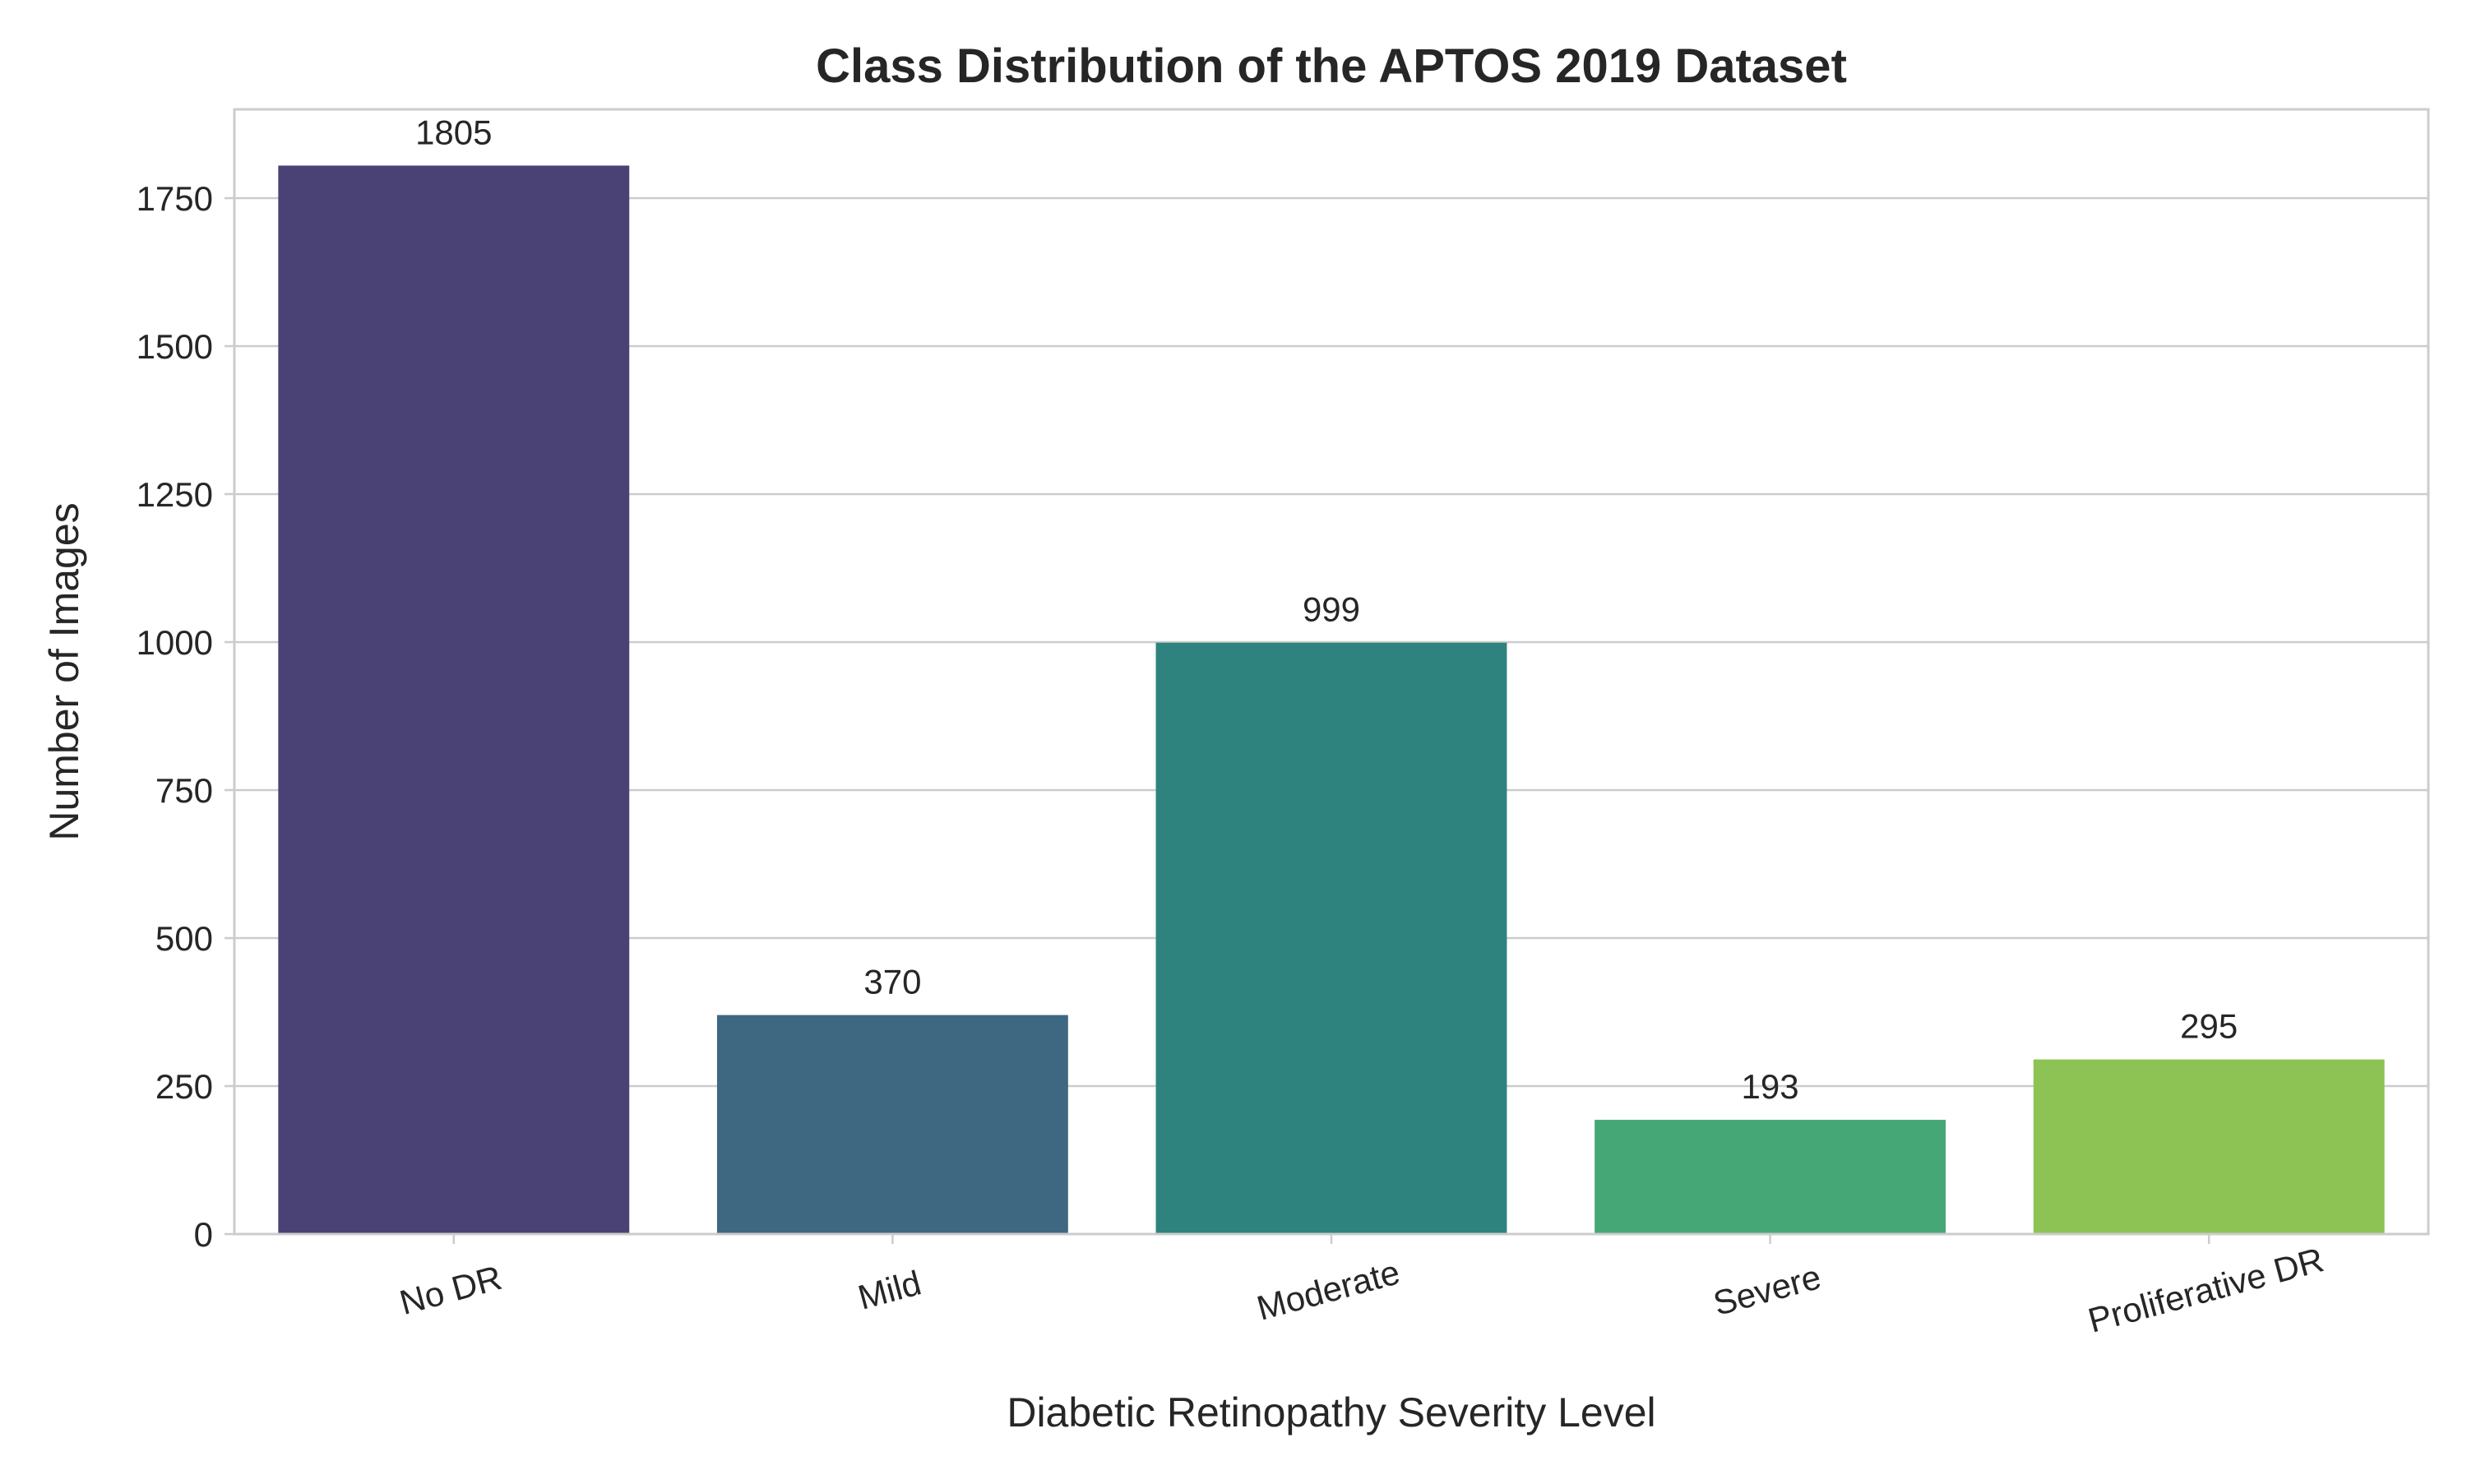  Describe the element at coordinates (1331, 938) in the screenshot. I see `bar-moderate` at that location.